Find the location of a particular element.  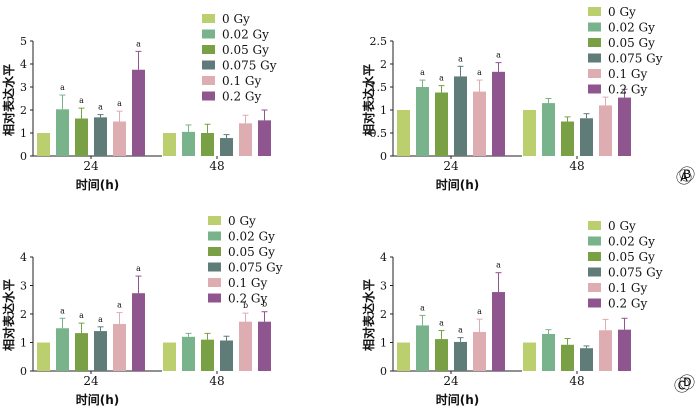

y-tick-label: 1 is located at coordinates (23, 133).